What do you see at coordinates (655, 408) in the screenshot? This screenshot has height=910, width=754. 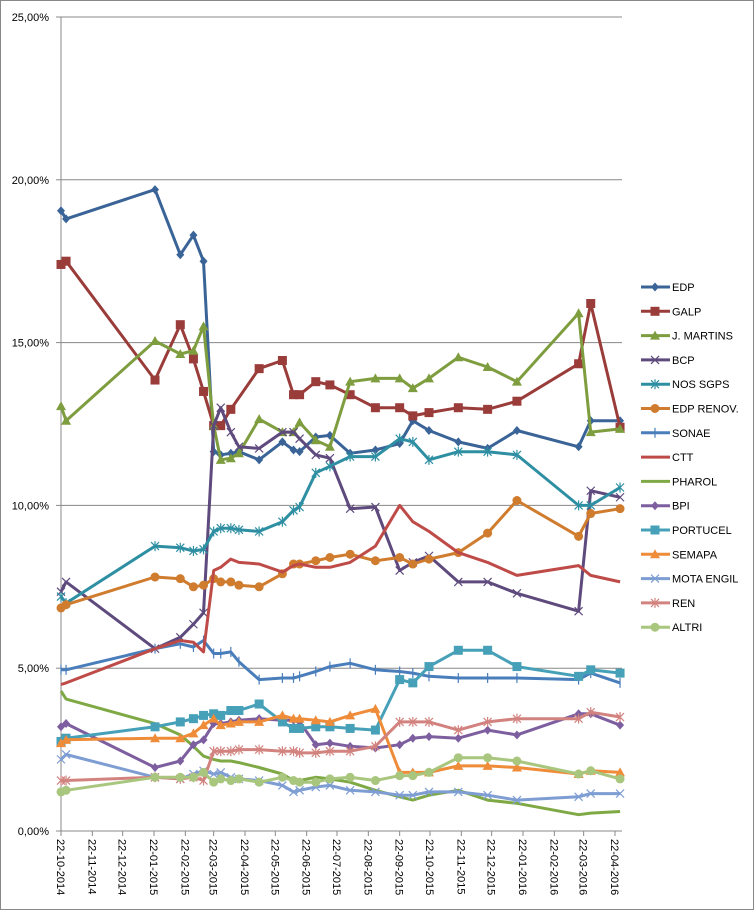 I see `legend-edp-renov-point-marker` at bounding box center [655, 408].